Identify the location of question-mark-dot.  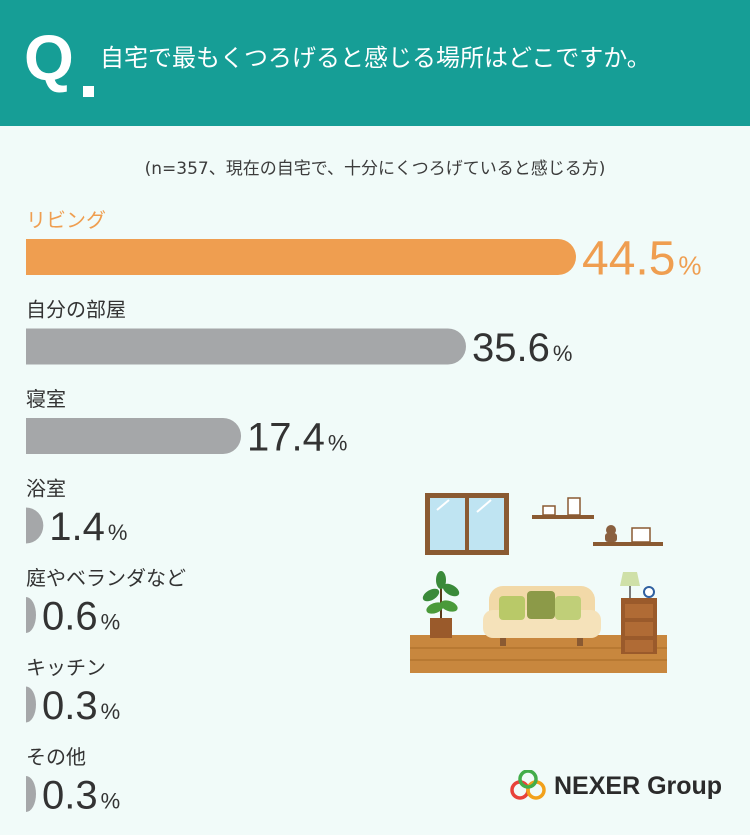
(88, 91).